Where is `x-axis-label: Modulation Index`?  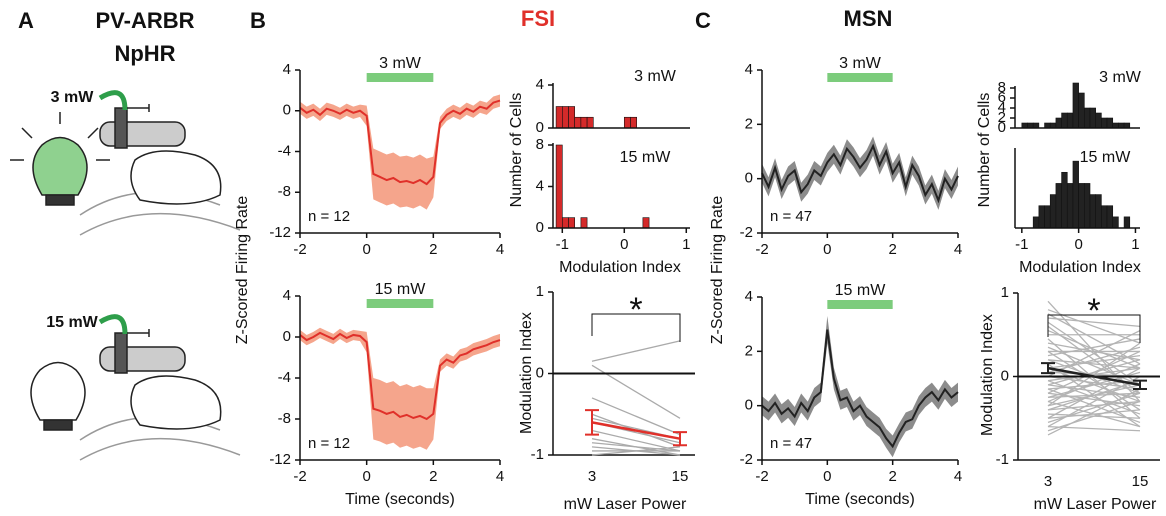 x-axis-label: Modulation Index is located at coordinates (620, 267).